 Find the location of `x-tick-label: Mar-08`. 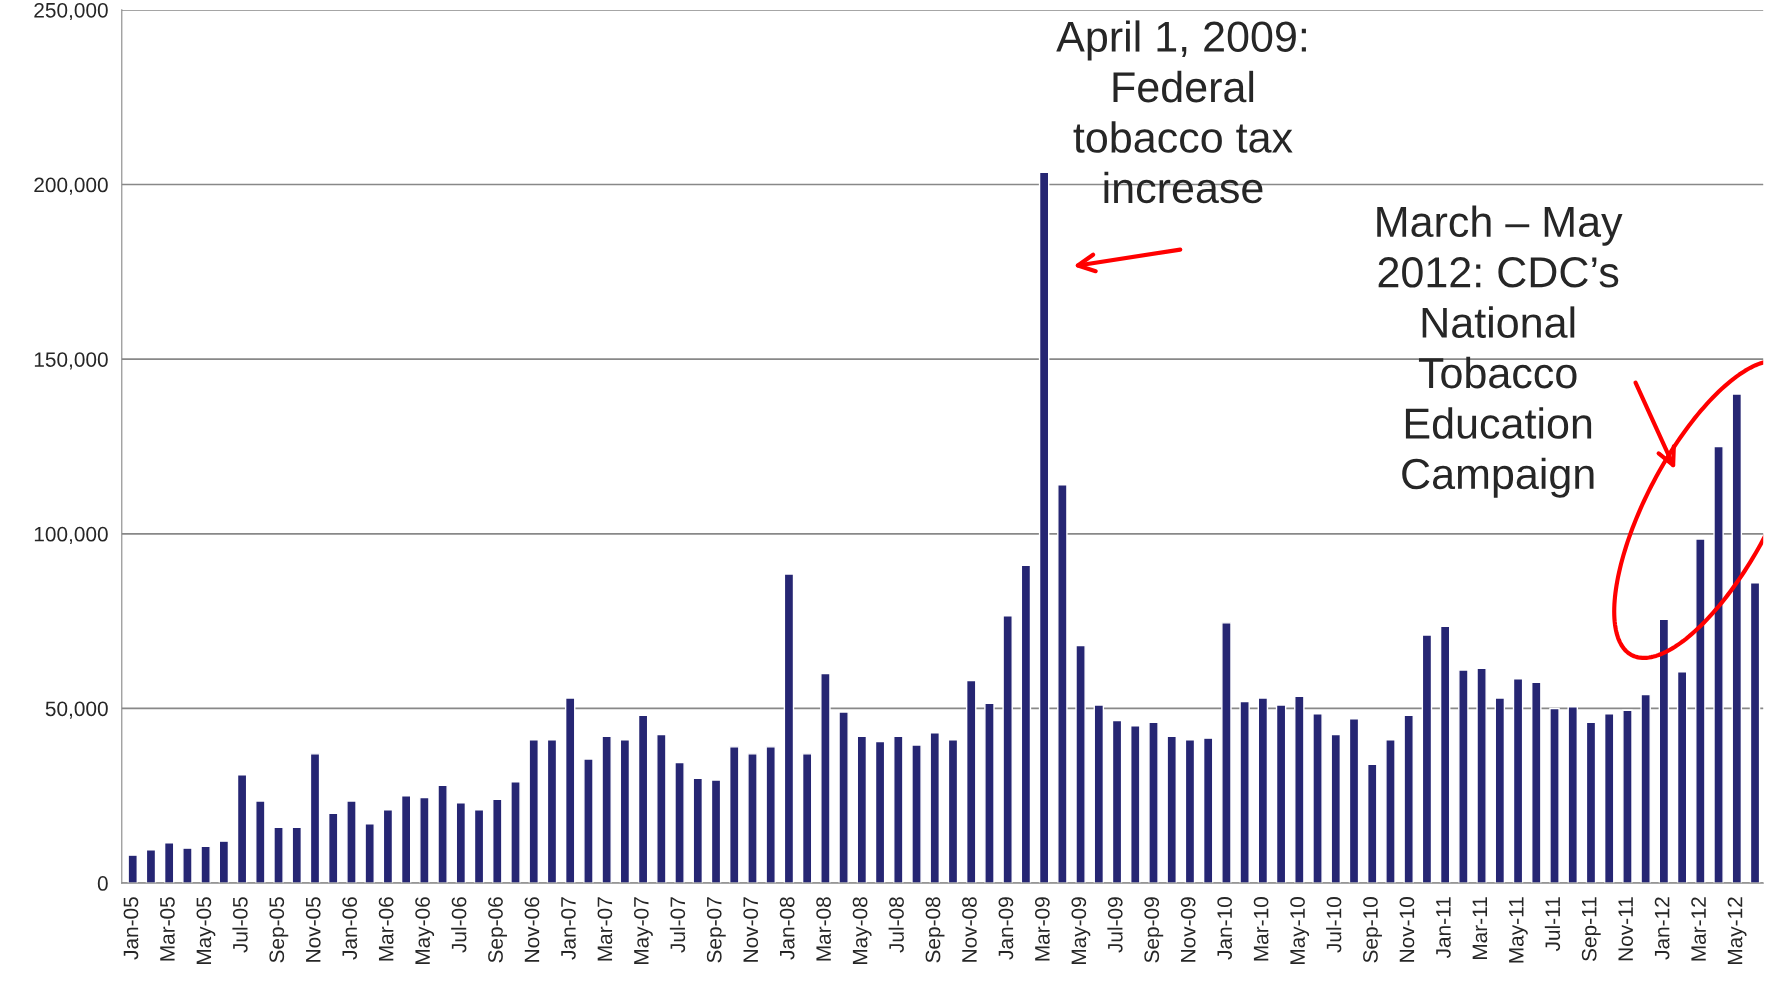

x-tick-label: Mar-08 is located at coordinates (823, 929).